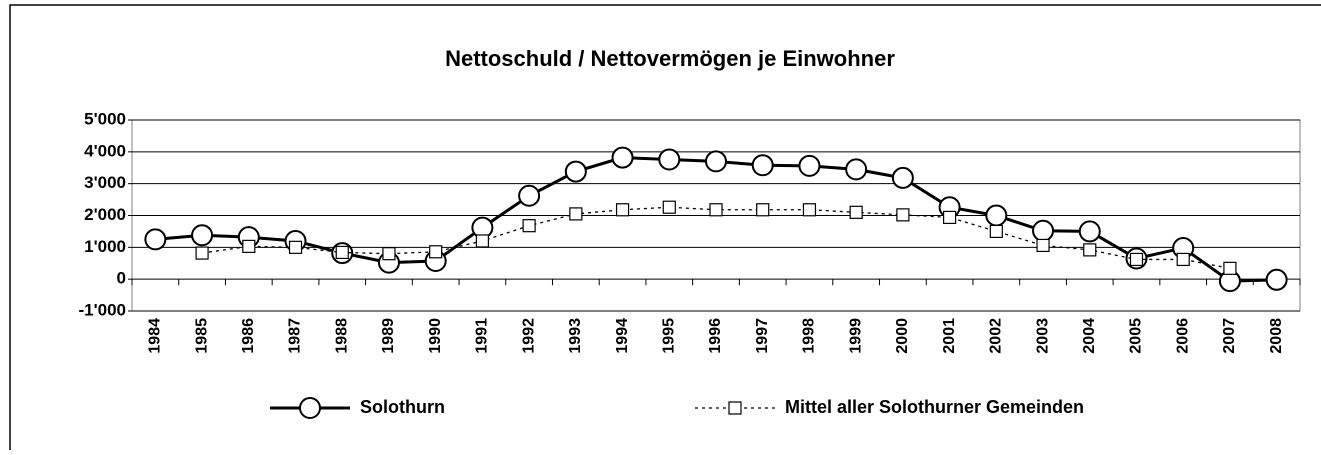  I want to click on x-tick-label: 2004, so click(1089, 336).